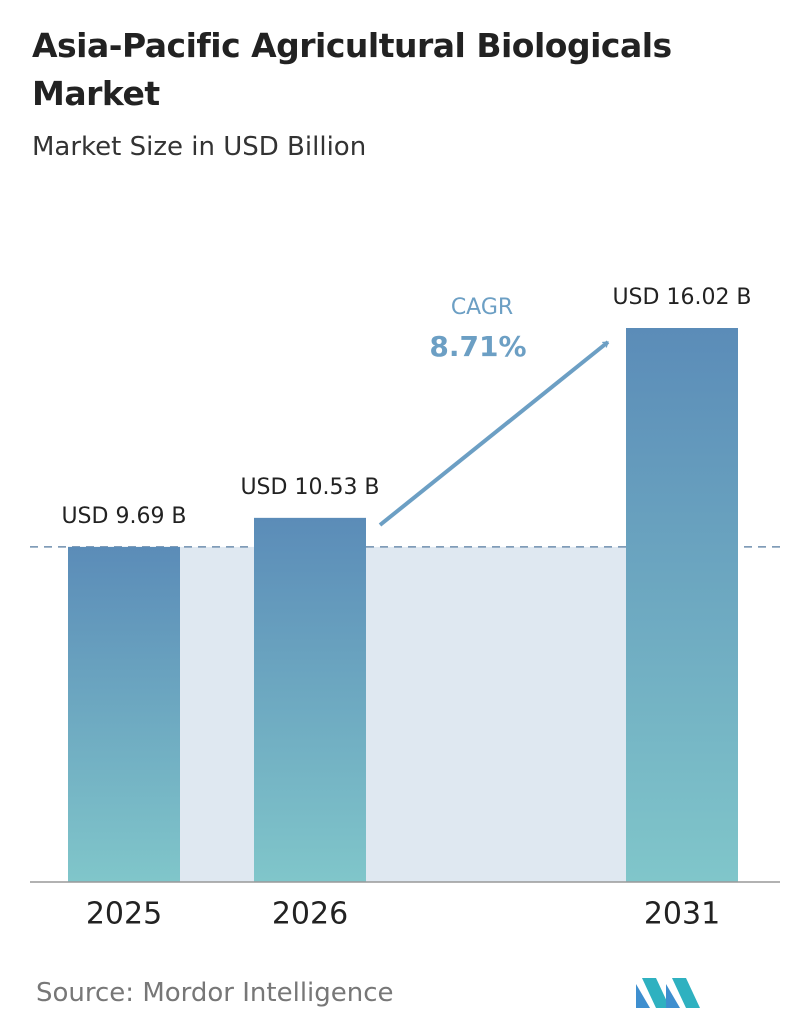 This screenshot has width=796, height=1034. Describe the element at coordinates (477, 346) in the screenshot. I see `cagr-value: 8.71%` at that location.